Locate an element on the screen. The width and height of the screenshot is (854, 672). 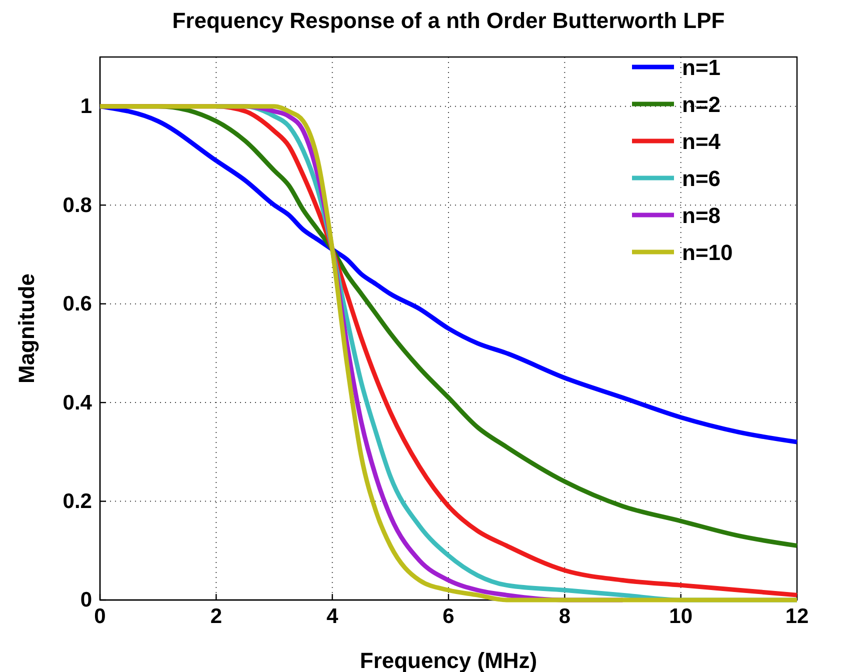
y-tick-label: 0.2 is located at coordinates (77, 501).